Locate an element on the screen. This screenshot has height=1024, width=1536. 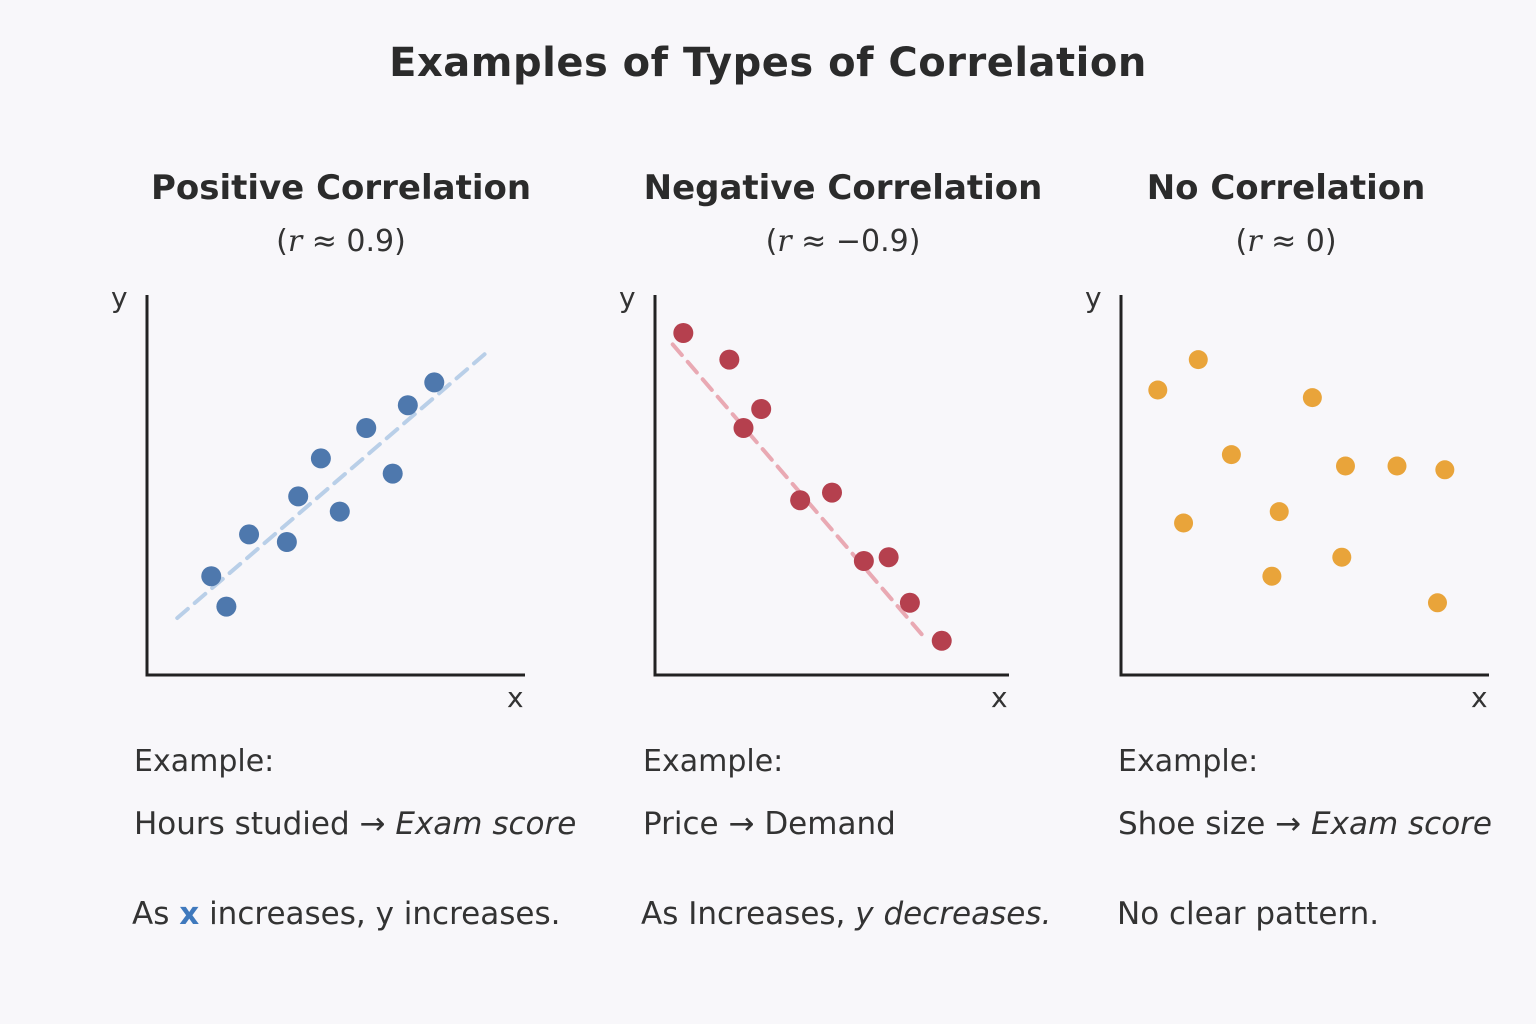
note-b: ncreases, is located at coordinates (776, 914).